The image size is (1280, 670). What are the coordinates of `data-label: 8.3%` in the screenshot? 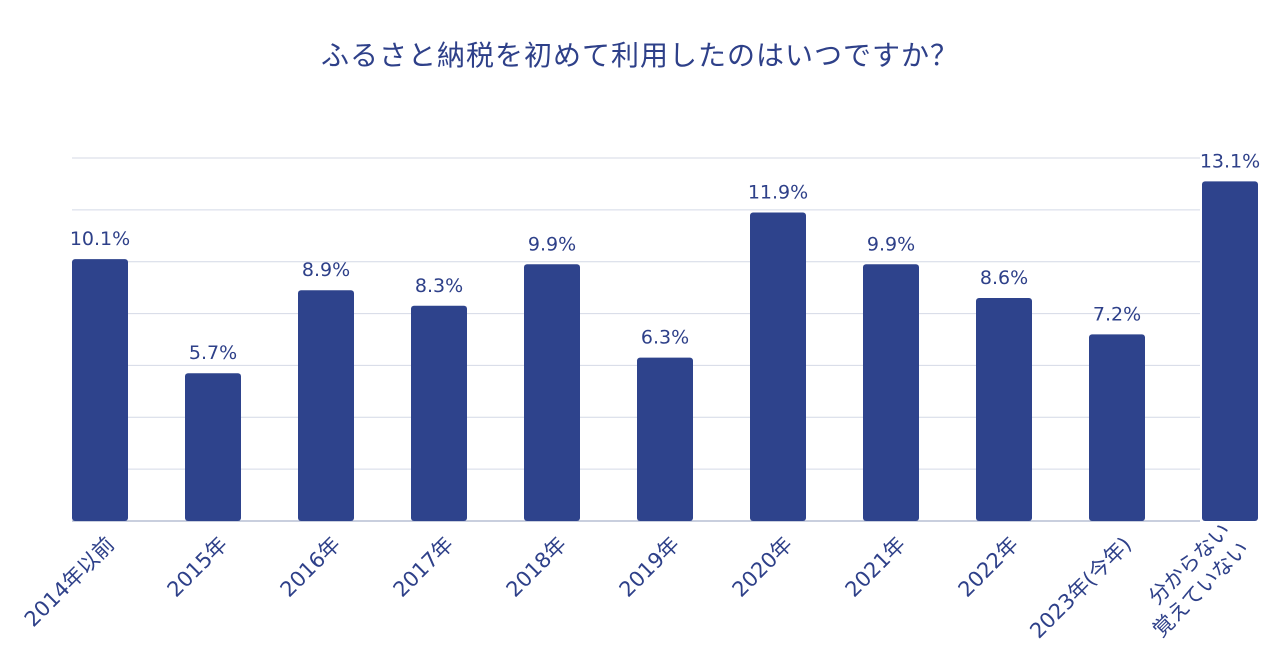 It's located at (439, 286).